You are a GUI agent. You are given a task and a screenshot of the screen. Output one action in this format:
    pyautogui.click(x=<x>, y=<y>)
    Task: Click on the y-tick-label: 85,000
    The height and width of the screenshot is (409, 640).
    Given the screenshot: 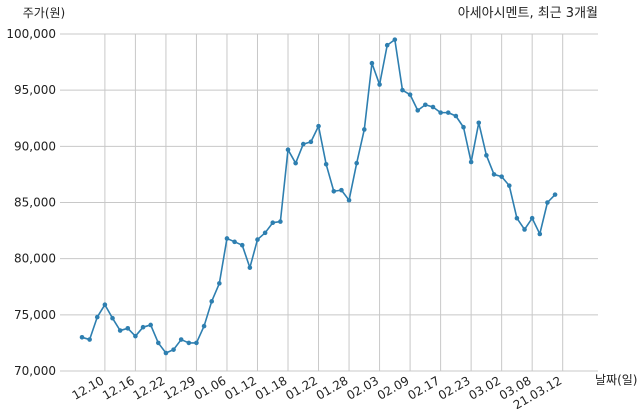 What is the action you would take?
    pyautogui.click(x=35, y=203)
    